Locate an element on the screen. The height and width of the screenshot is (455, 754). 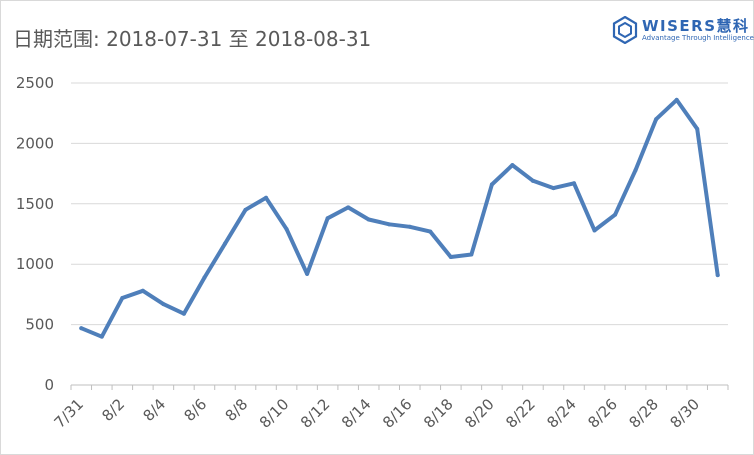
x-tick-label: 8/28 is located at coordinates (643, 413).